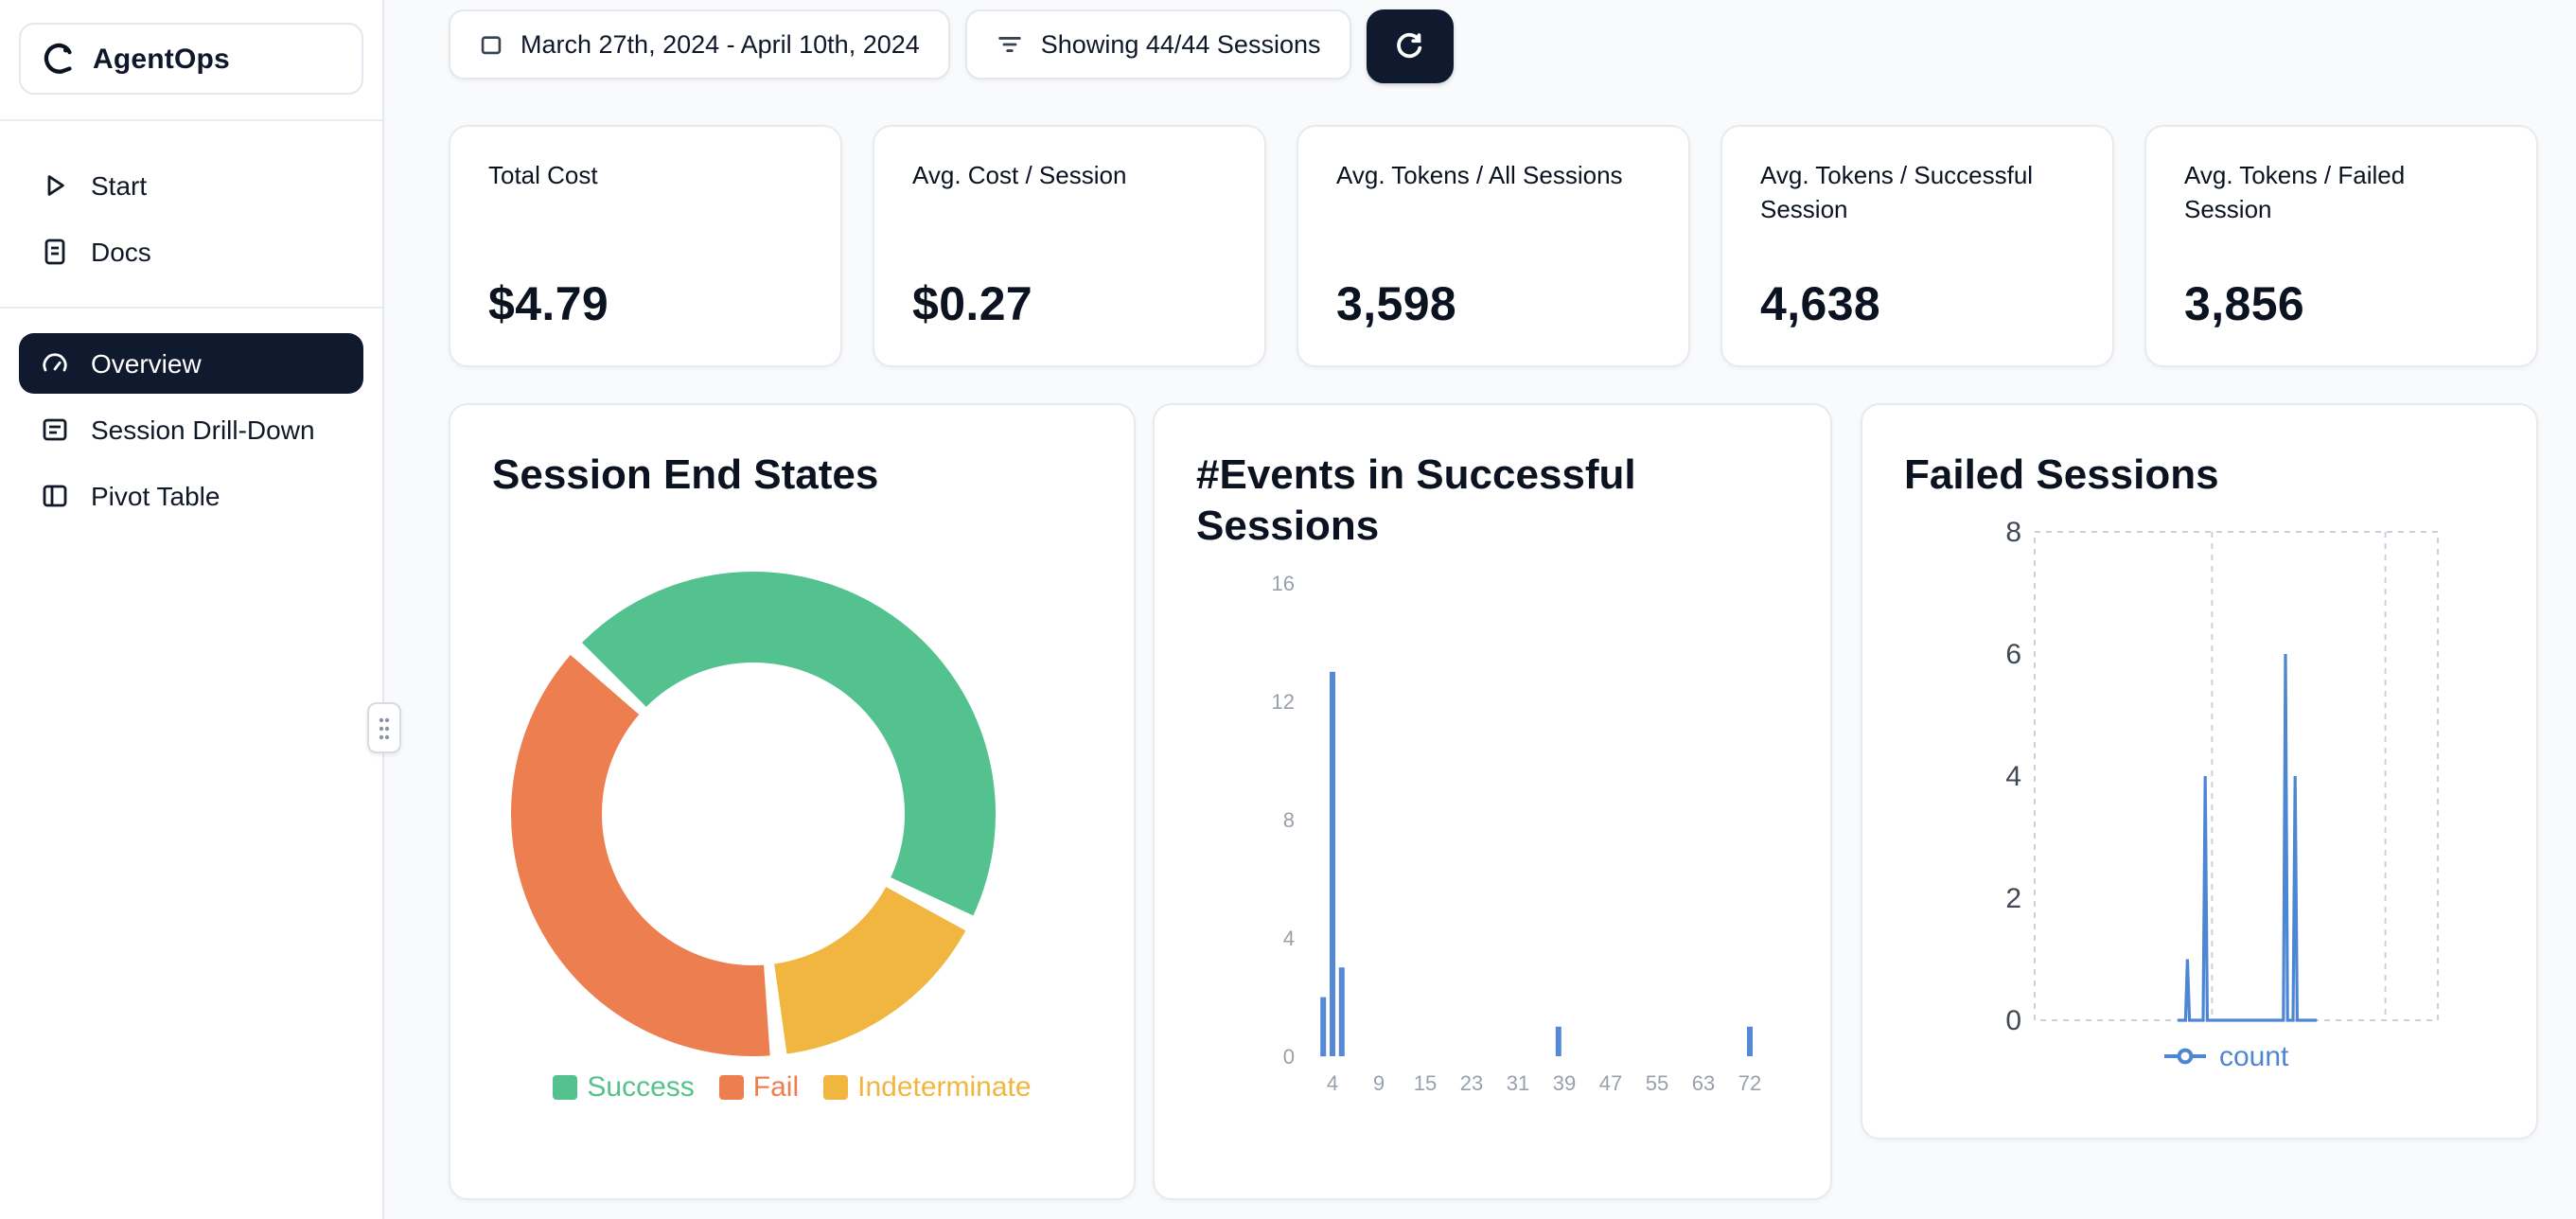  I want to click on stat-card-avg-tokens-failed: Avg. Tokens / Failed Session 3,856, so click(2341, 246).